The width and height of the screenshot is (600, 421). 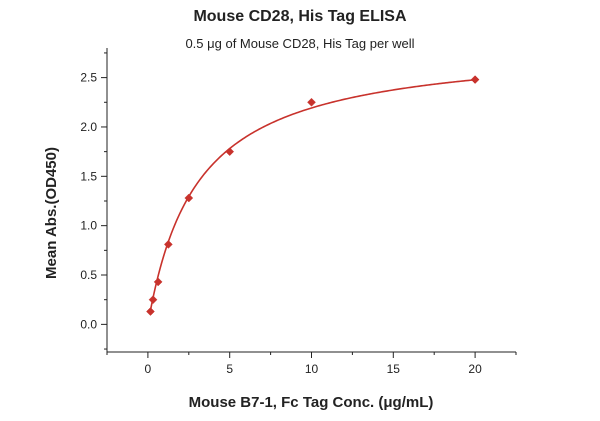 What do you see at coordinates (229, 369) in the screenshot?
I see `x-tick-label: 5` at bounding box center [229, 369].